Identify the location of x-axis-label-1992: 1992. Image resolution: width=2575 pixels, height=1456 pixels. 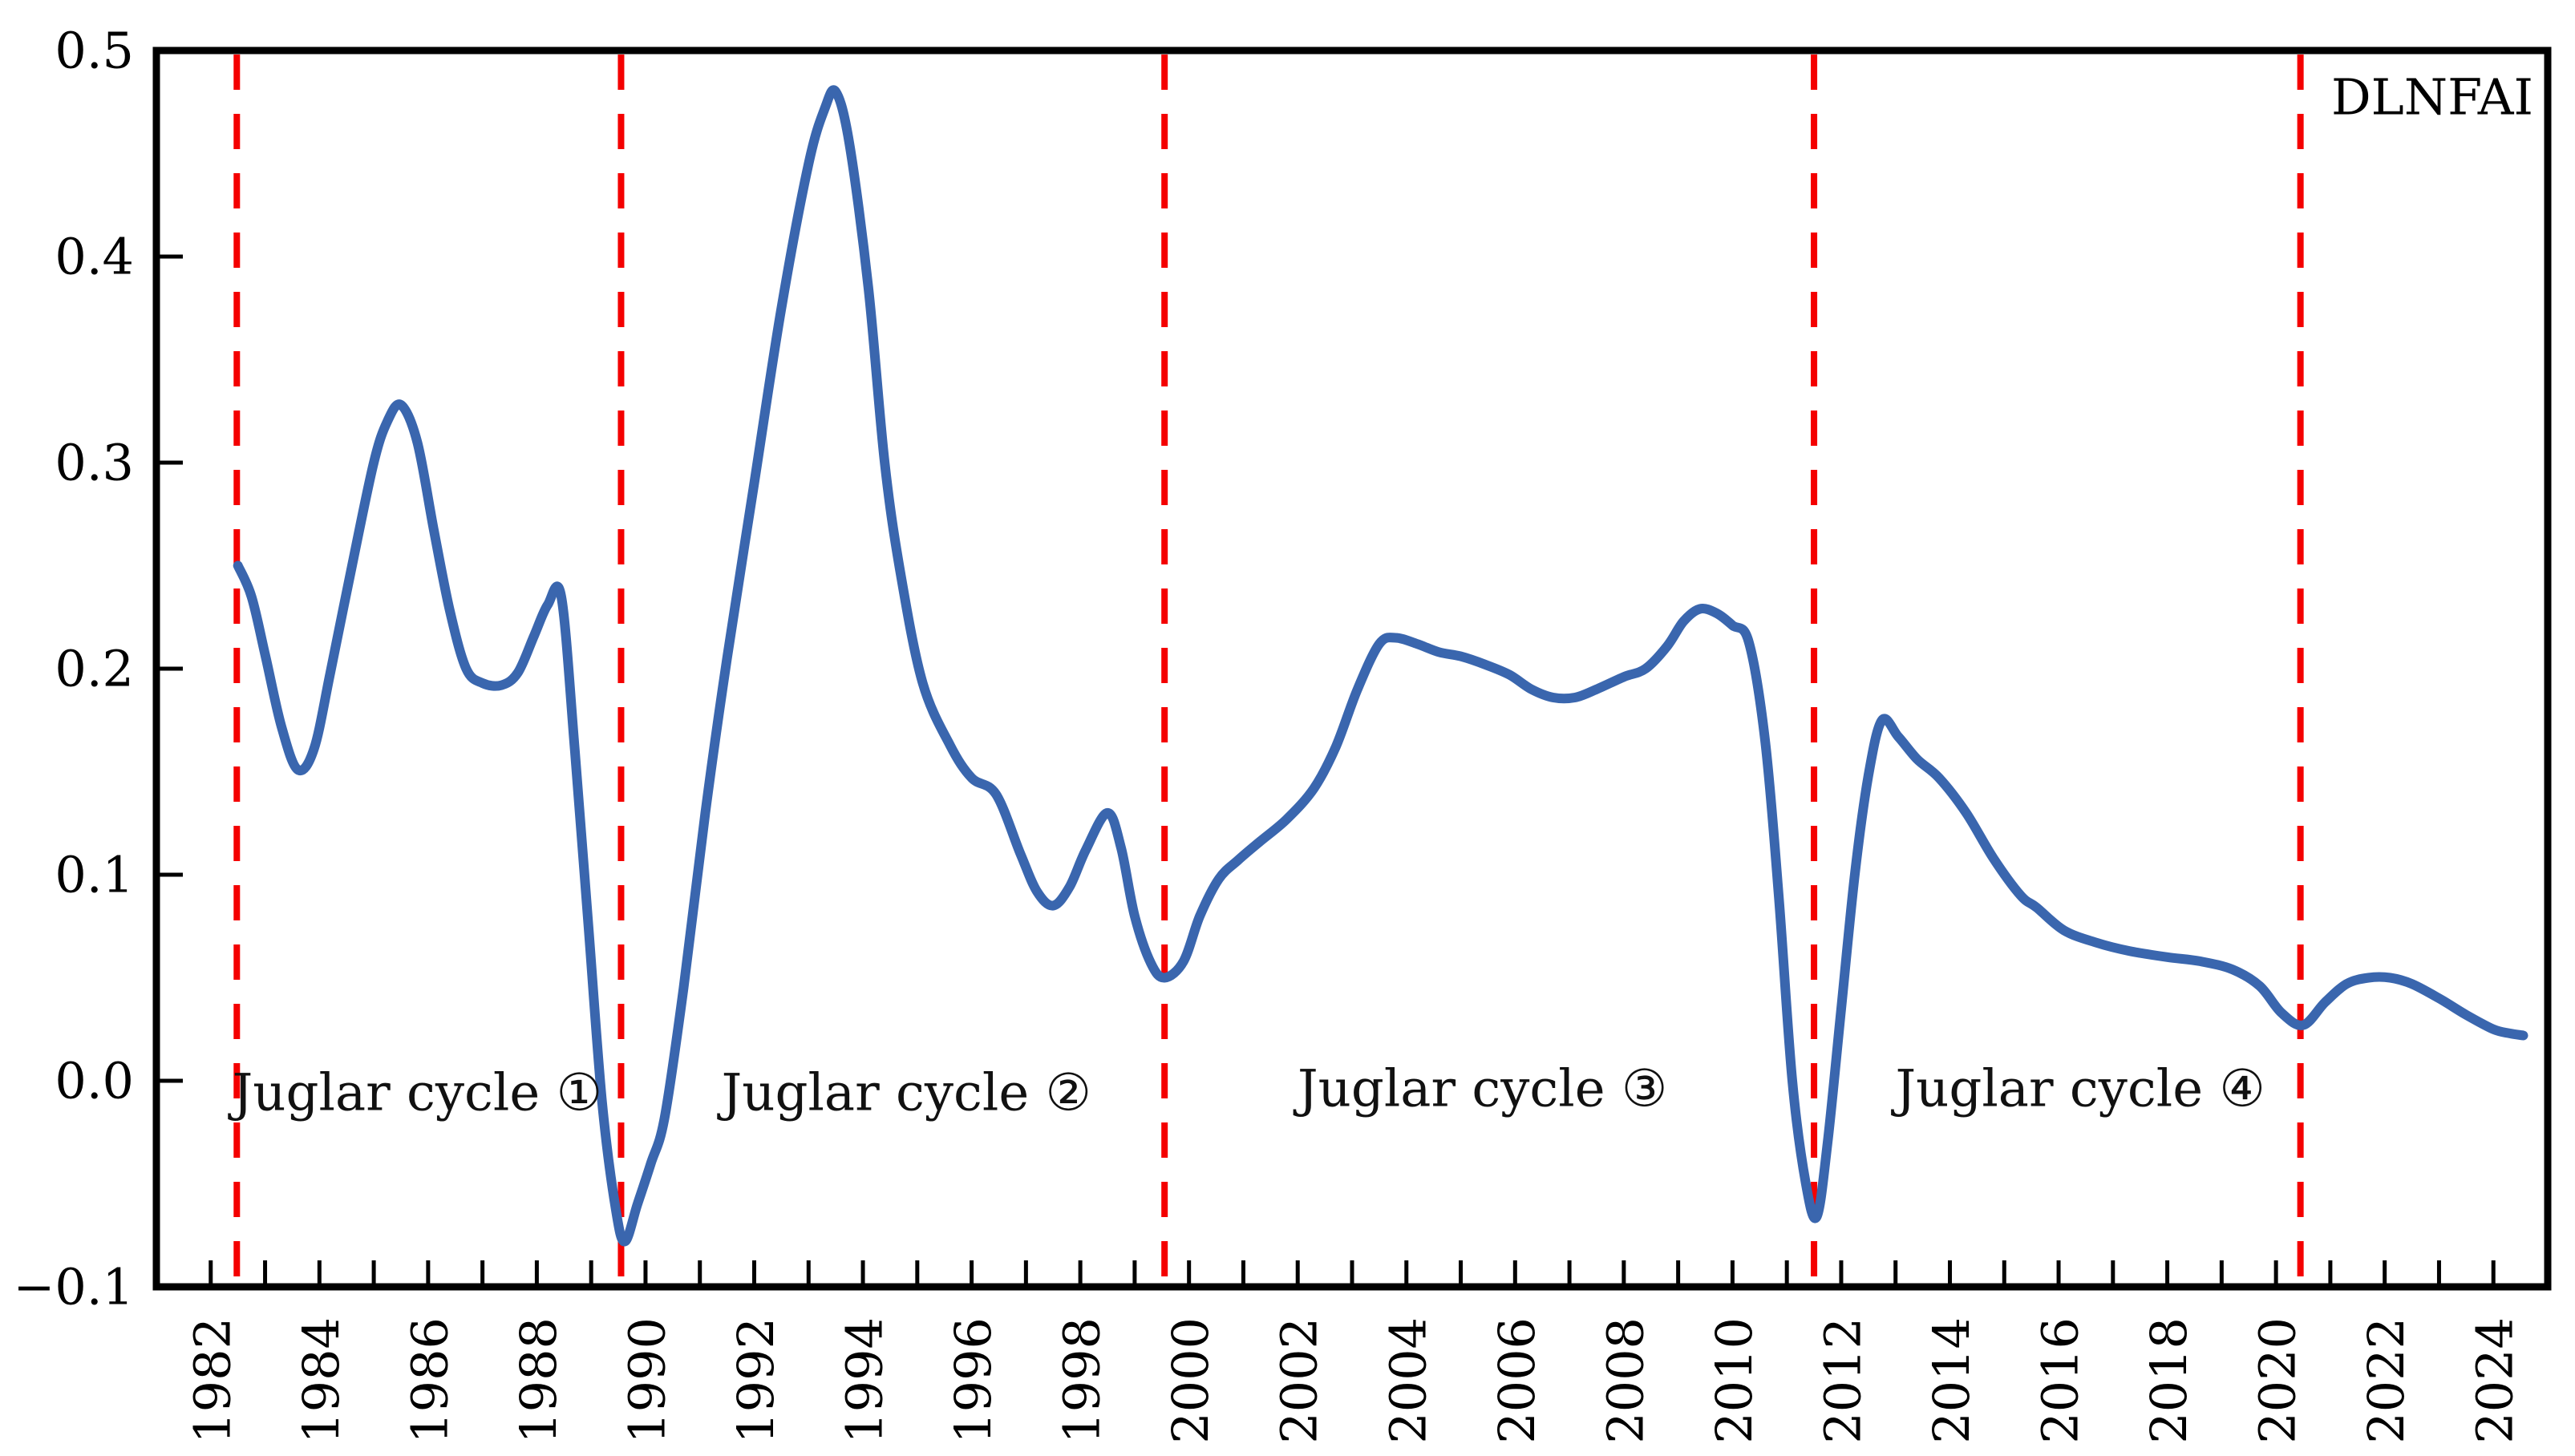
(756, 1380).